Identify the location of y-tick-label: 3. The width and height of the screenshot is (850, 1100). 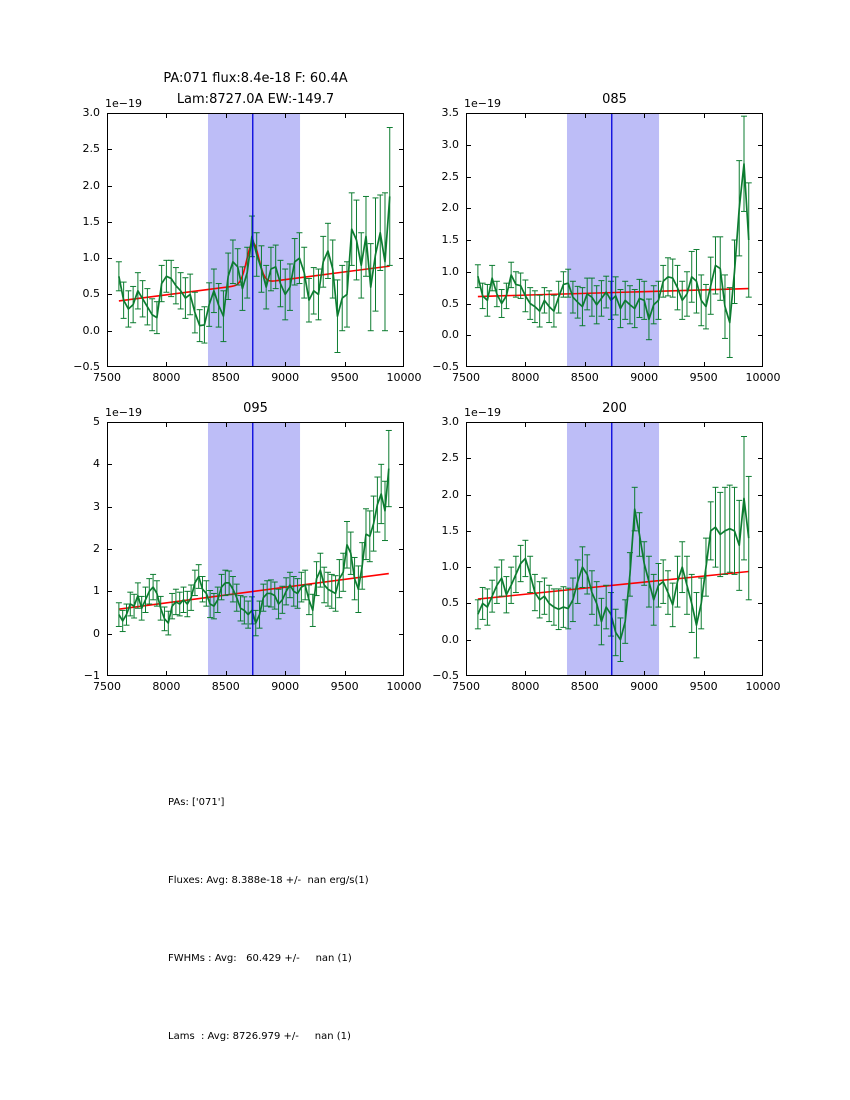
(96, 506).